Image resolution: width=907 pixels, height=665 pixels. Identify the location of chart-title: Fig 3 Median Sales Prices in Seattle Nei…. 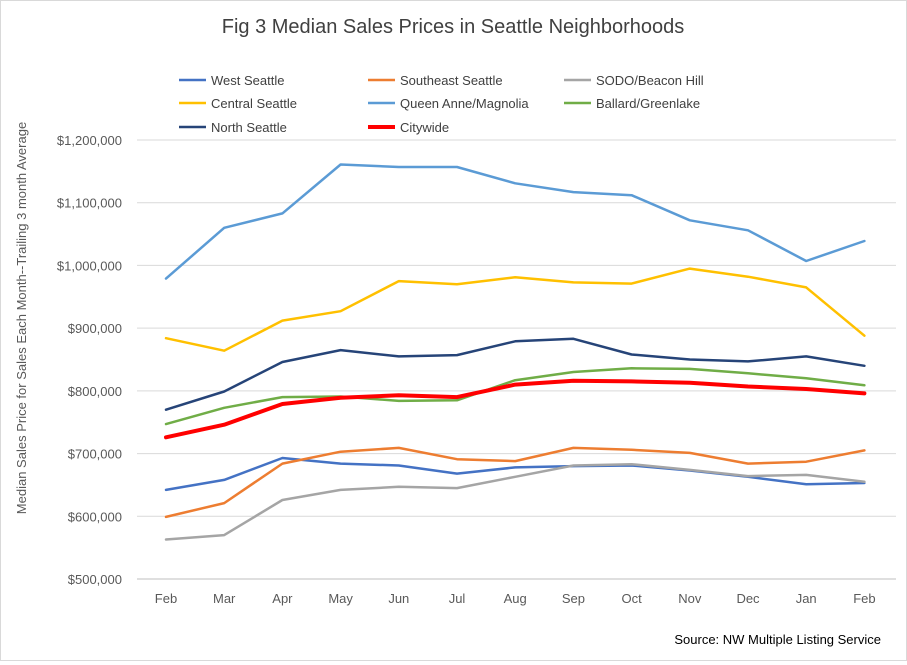
(453, 27).